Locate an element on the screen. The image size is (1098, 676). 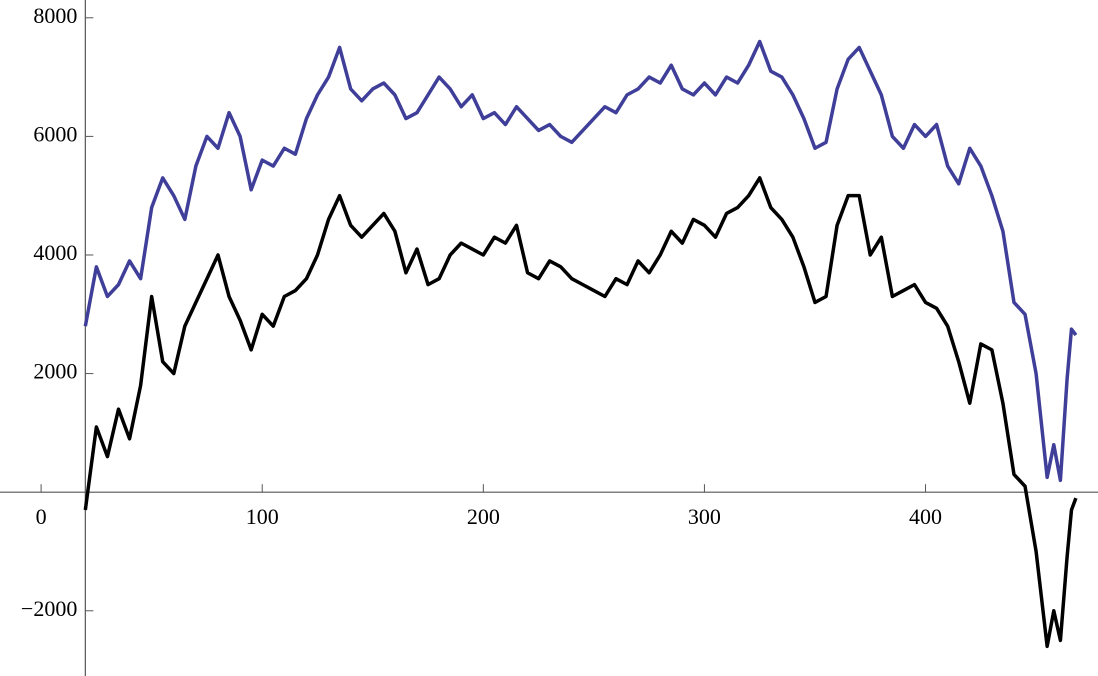
y-tick-label: 4000 is located at coordinates (55, 252).